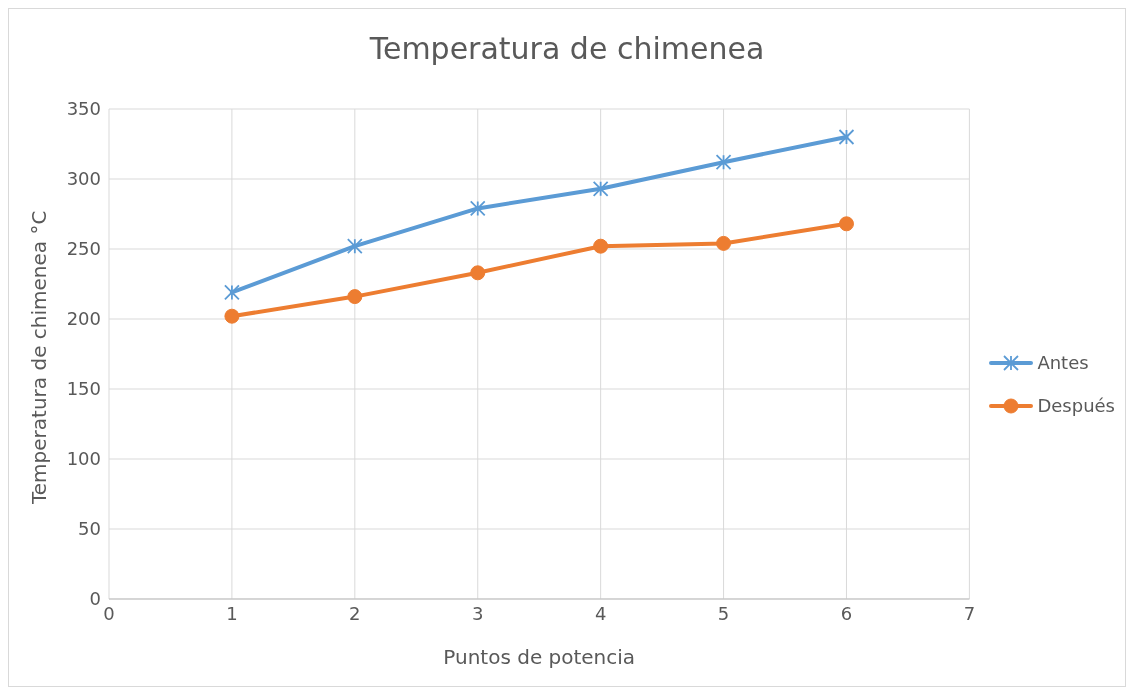  What do you see at coordinates (83, 389) in the screenshot?
I see `y-tick-label: 150` at bounding box center [83, 389].